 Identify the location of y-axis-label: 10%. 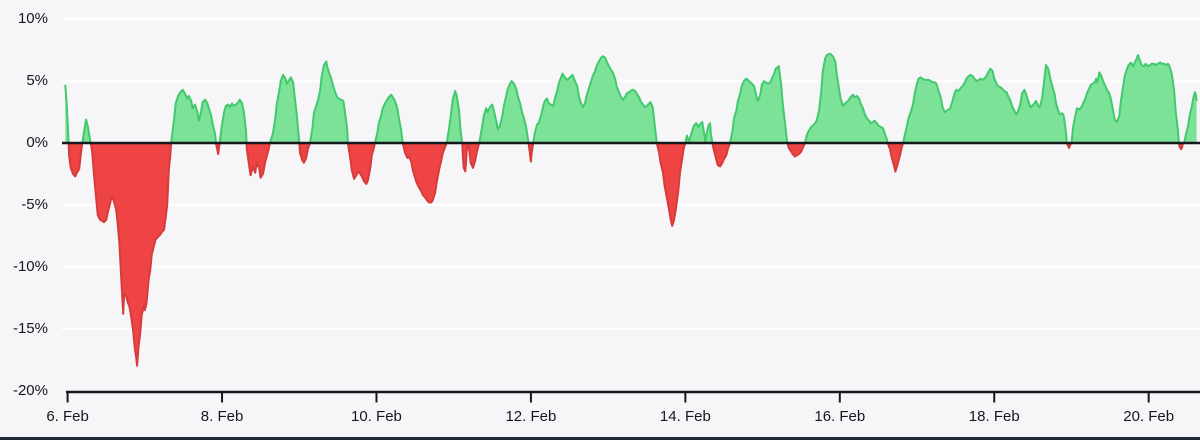
(32, 19).